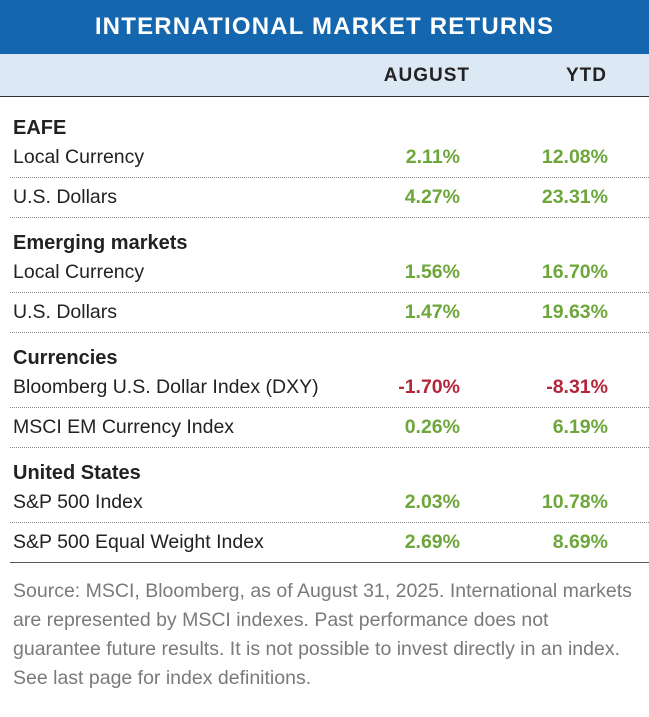 Image resolution: width=649 pixels, height=717 pixels. Describe the element at coordinates (432, 427) in the screenshot. I see `august-value: 0.26%` at that location.